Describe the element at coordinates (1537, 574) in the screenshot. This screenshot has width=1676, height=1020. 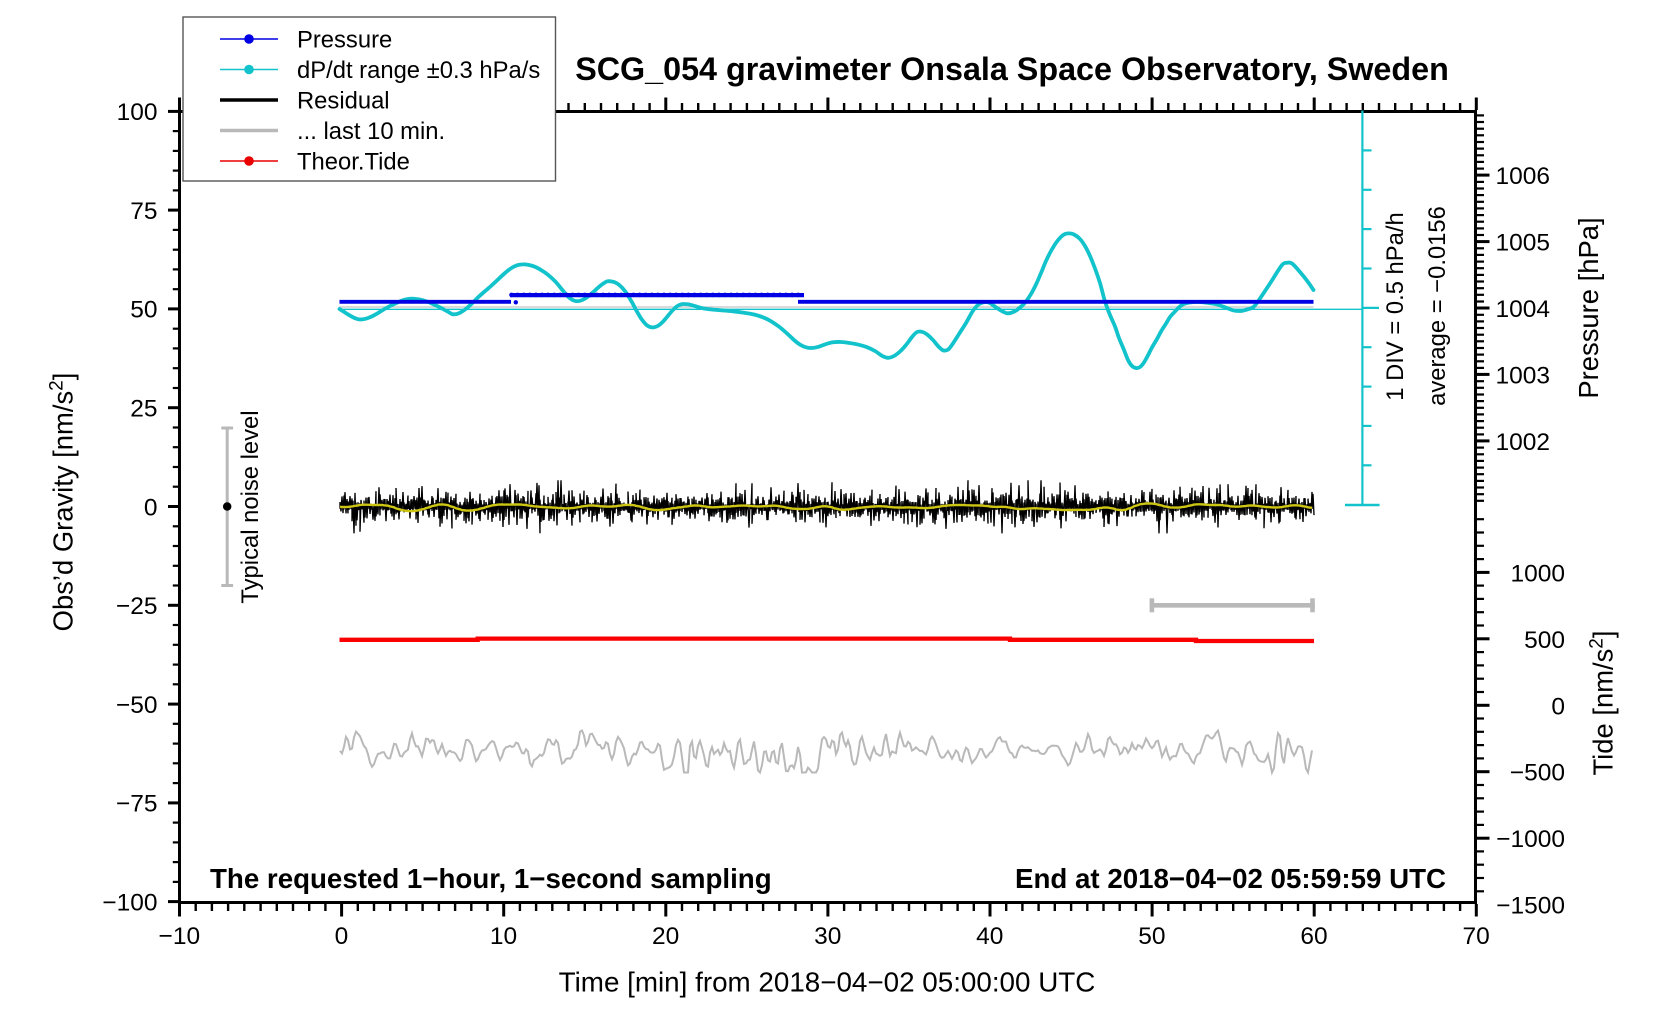
I see `svg-text: 1000` at that location.